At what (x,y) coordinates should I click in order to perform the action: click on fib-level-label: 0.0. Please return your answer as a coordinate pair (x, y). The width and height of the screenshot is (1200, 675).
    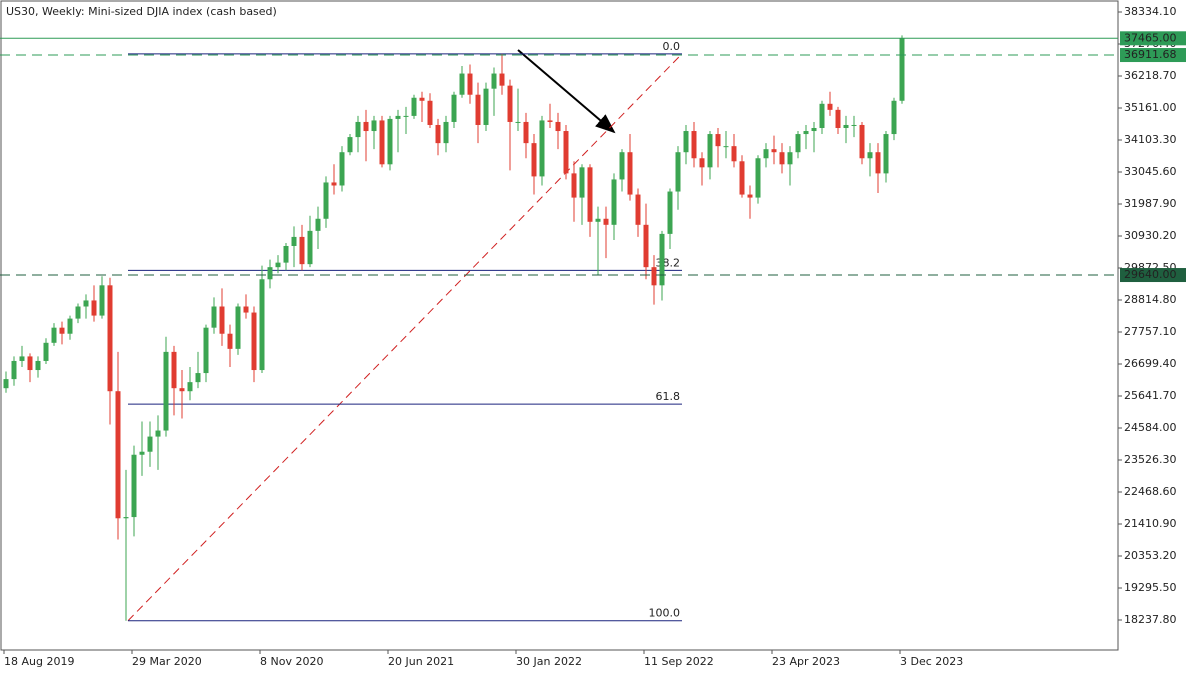
    Looking at the image, I should click on (672, 46).